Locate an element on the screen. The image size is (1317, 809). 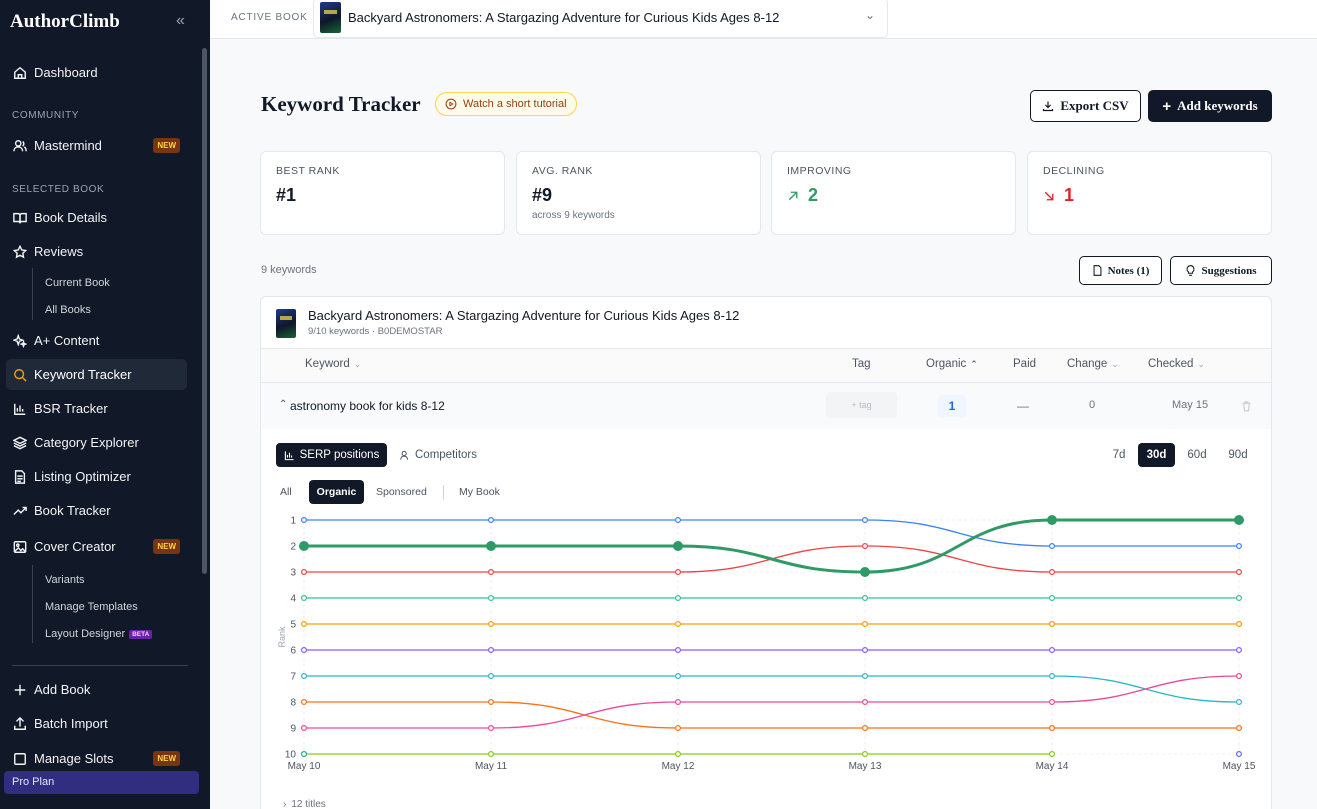
filter-all: All is located at coordinates (286, 492).